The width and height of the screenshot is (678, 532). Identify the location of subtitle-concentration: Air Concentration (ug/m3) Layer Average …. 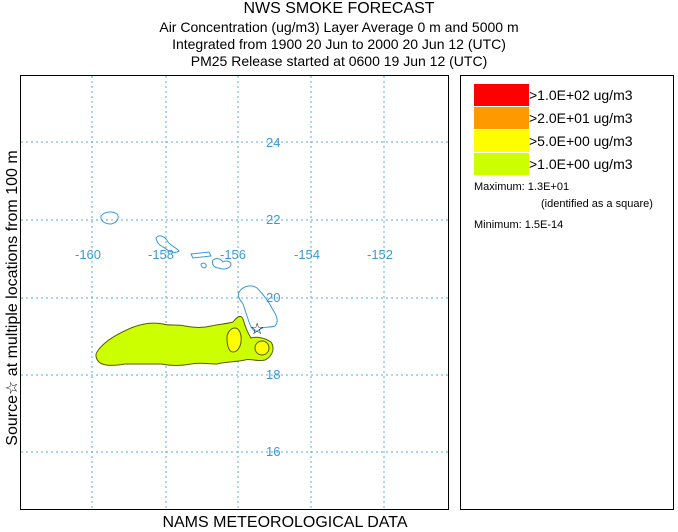
(339, 27).